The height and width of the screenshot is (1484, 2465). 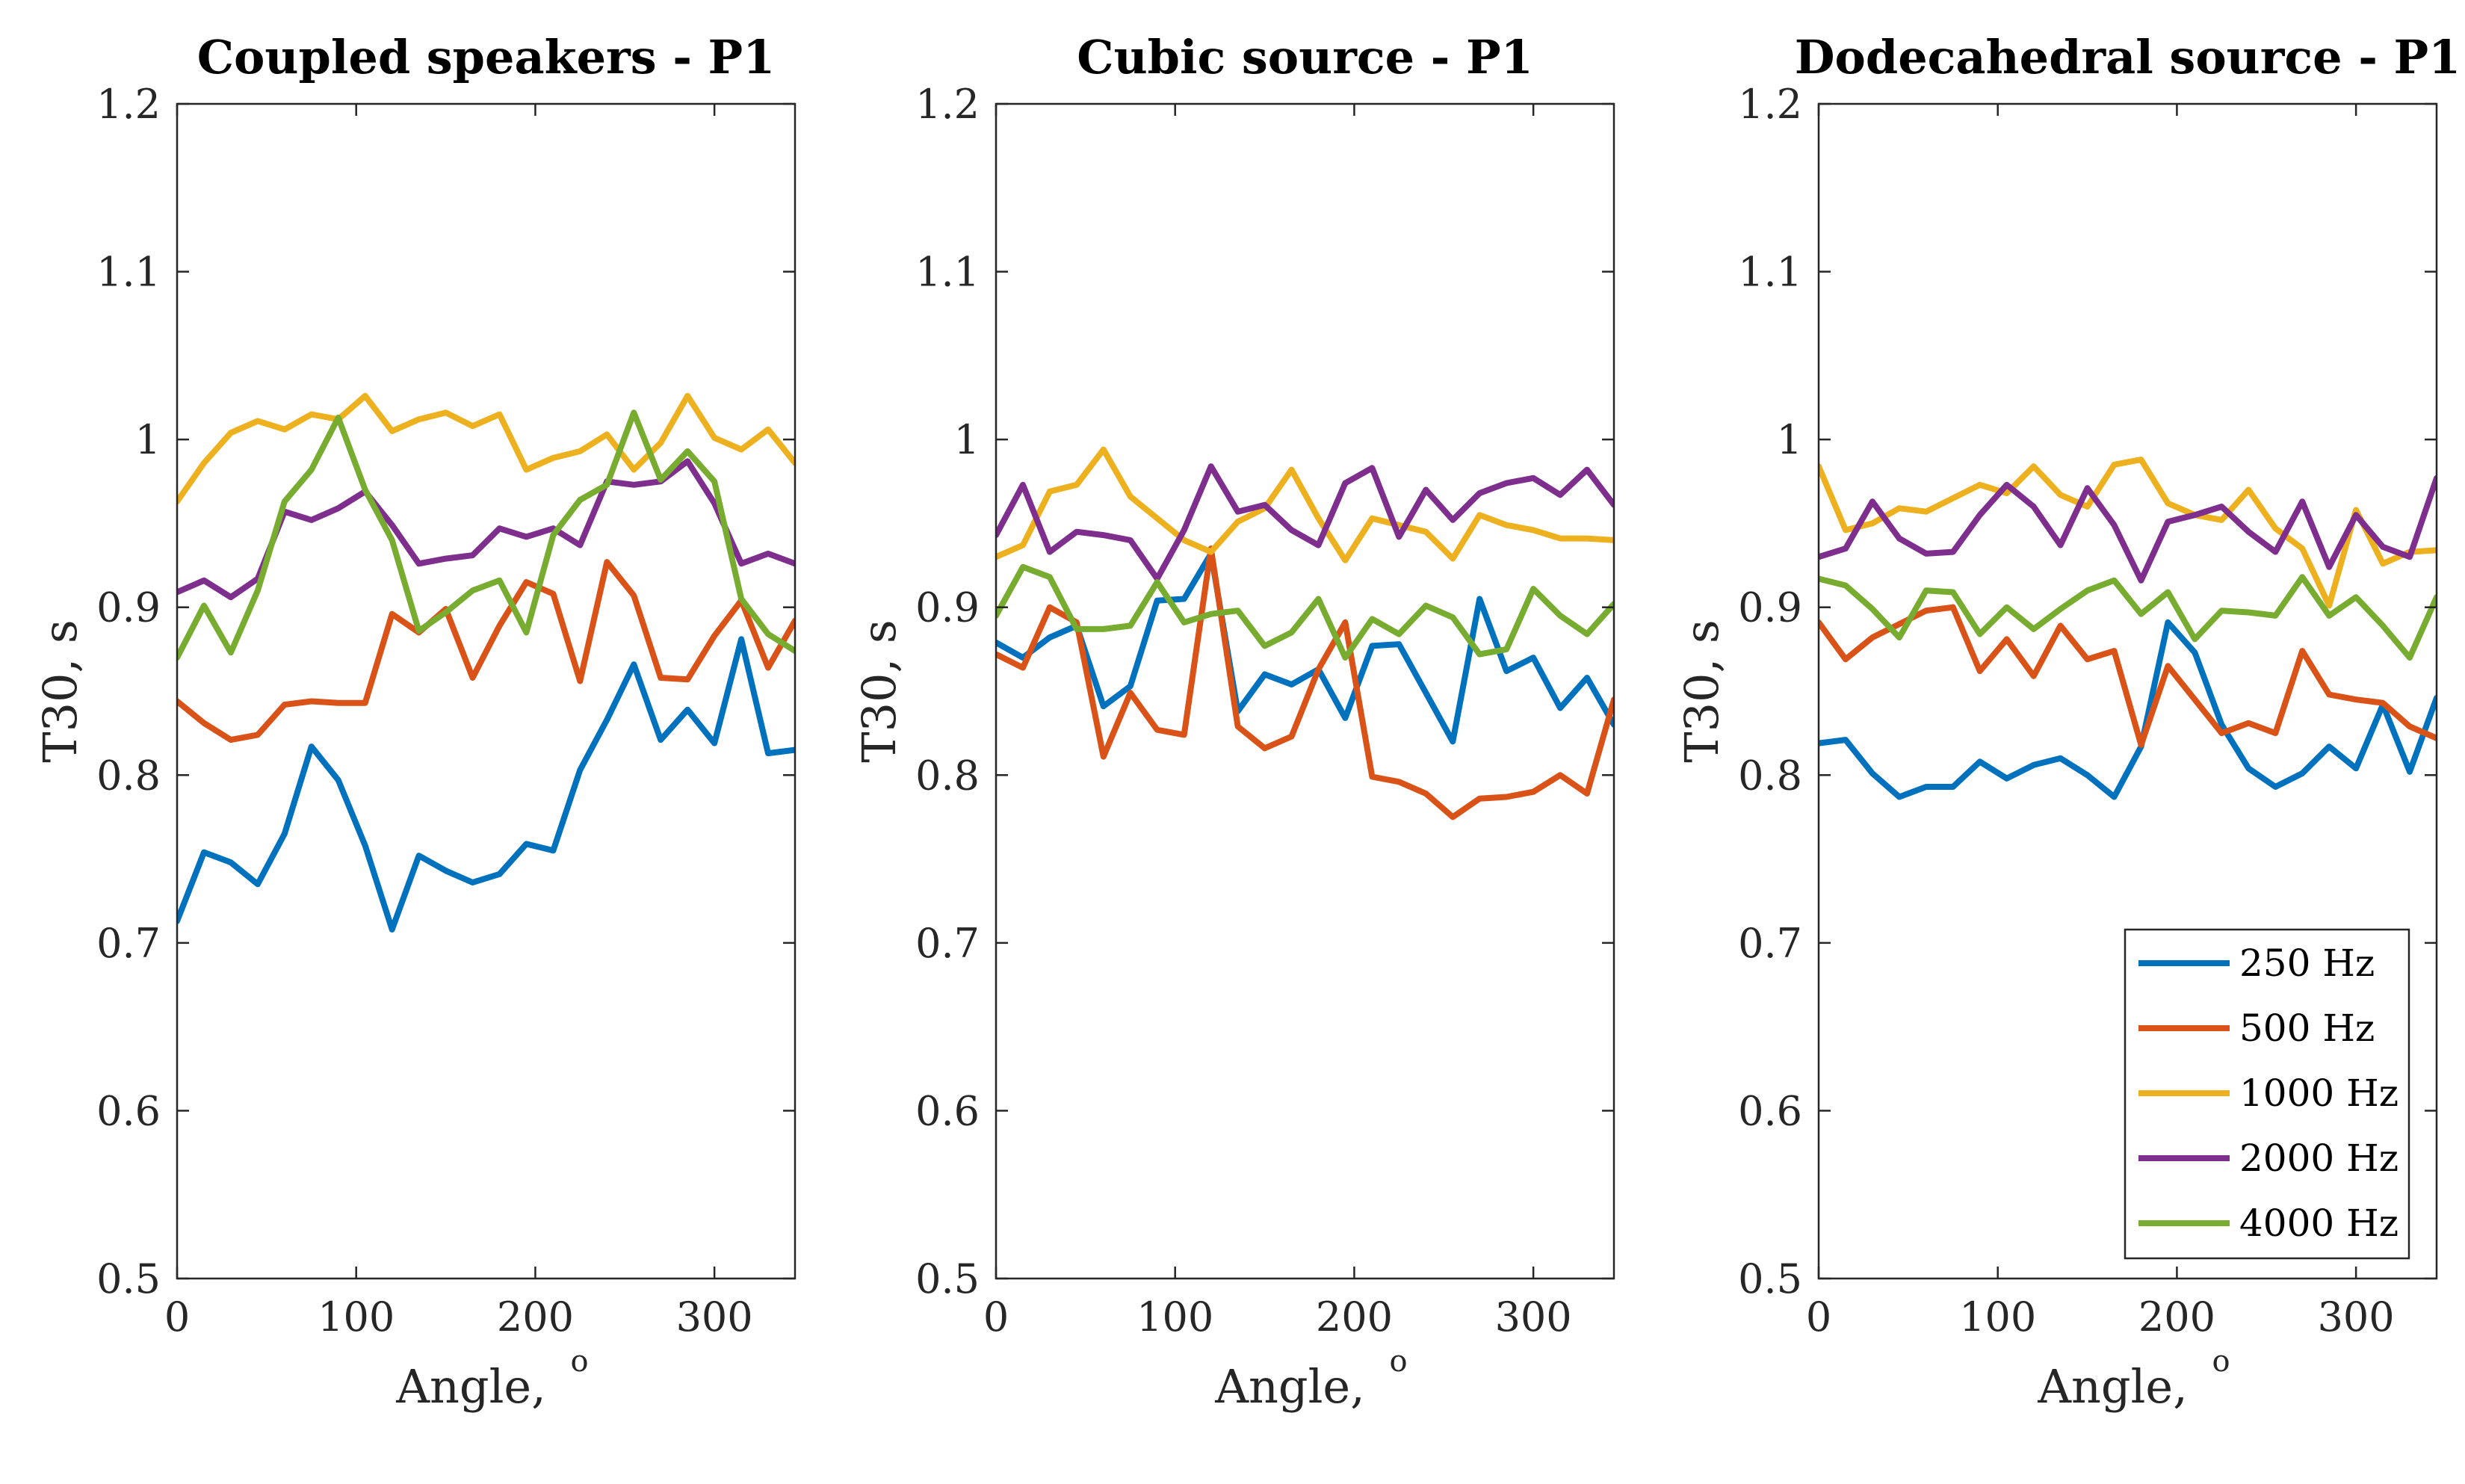 I want to click on legend: 250 Hz 500 Hz 1000 Hz 2000 Hz 4000 Hz, so click(x=2267, y=1094).